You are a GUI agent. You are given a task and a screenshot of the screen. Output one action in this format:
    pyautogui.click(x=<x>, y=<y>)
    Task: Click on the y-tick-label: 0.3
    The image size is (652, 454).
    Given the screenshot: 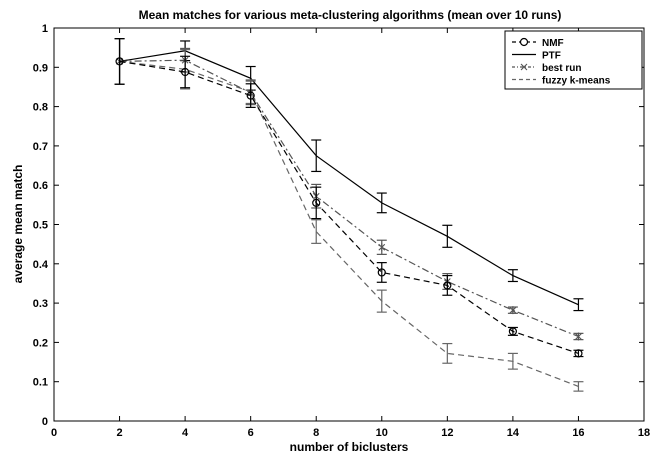 What is the action you would take?
    pyautogui.click(x=40, y=304)
    